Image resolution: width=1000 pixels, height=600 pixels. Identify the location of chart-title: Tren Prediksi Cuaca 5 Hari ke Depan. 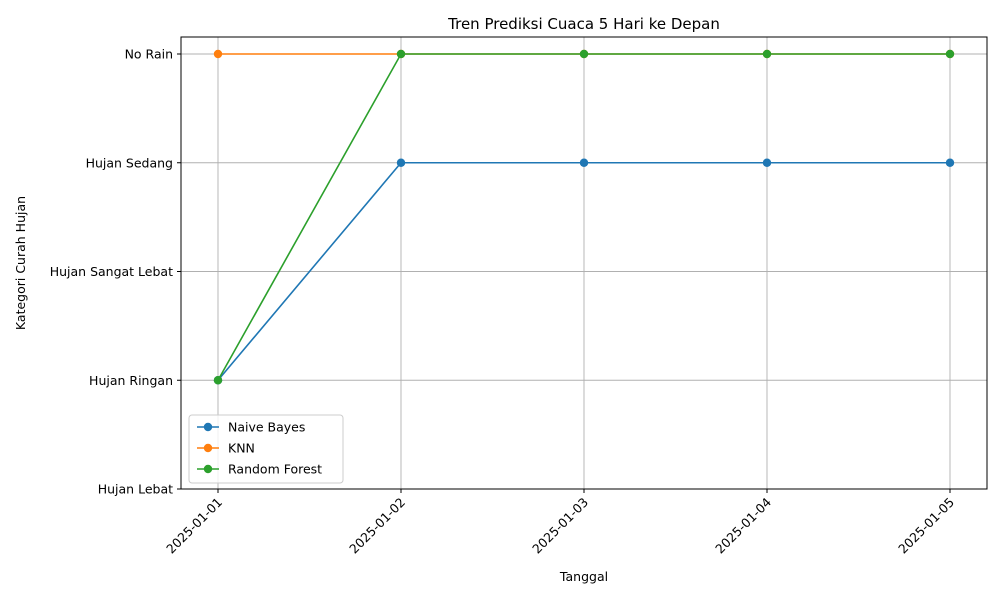
(583, 24).